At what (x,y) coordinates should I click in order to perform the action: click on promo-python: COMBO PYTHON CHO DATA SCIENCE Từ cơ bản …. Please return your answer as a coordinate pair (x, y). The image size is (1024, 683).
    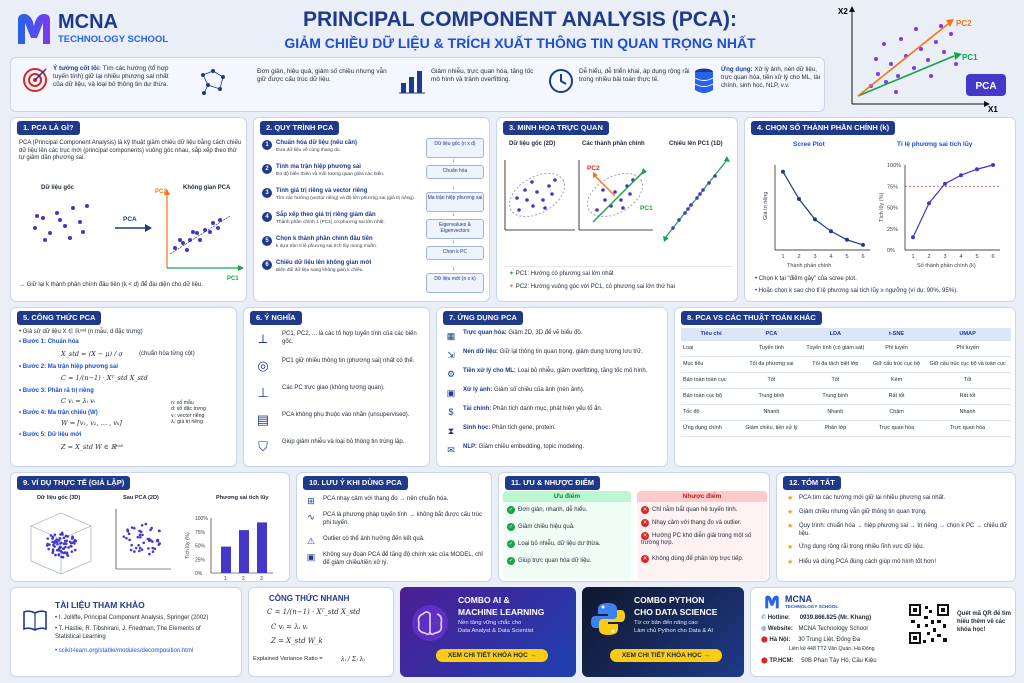
    Looking at the image, I should click on (663, 632).